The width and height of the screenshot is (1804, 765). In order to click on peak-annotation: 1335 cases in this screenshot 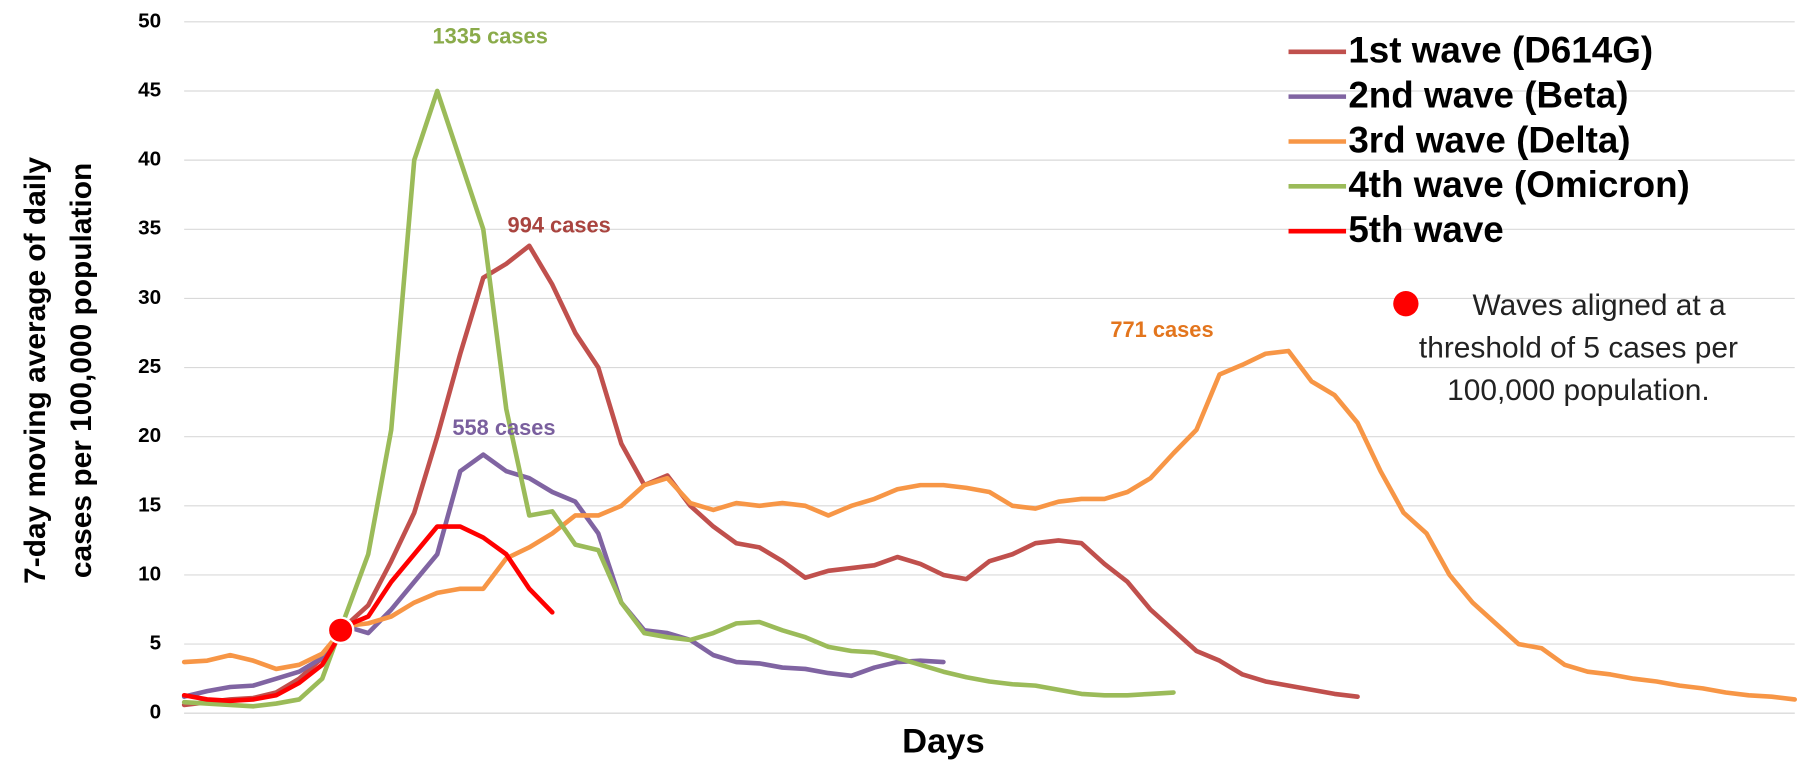, I will do `click(489, 36)`.